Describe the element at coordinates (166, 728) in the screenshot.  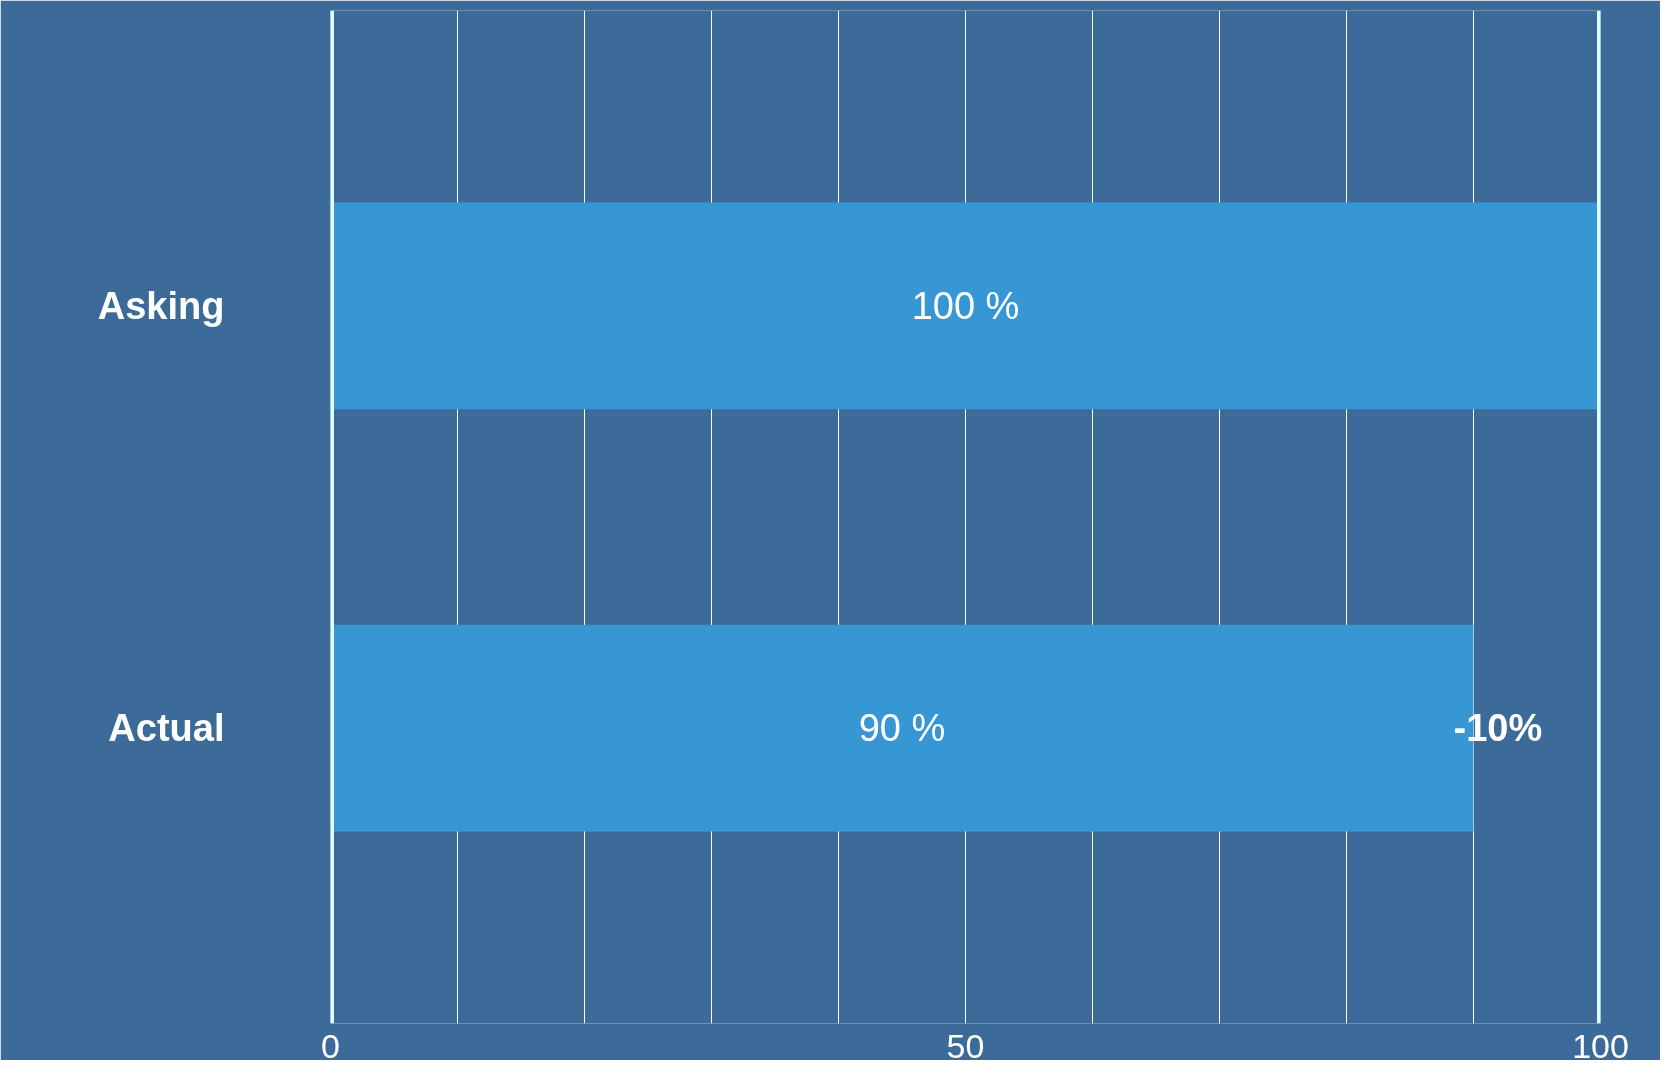
I see `y-tick-label: Actual` at that location.